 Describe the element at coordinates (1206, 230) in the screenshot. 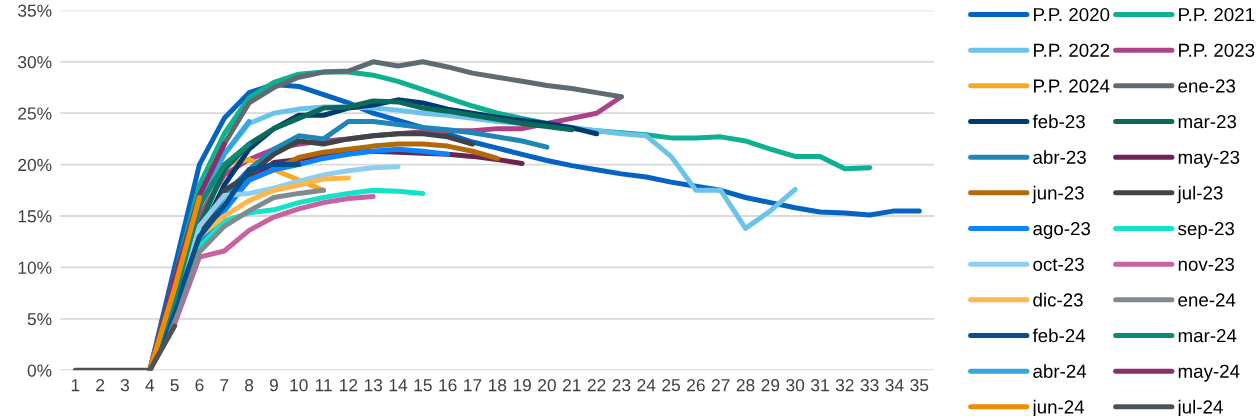

I see `legend-label: sep-23` at that location.